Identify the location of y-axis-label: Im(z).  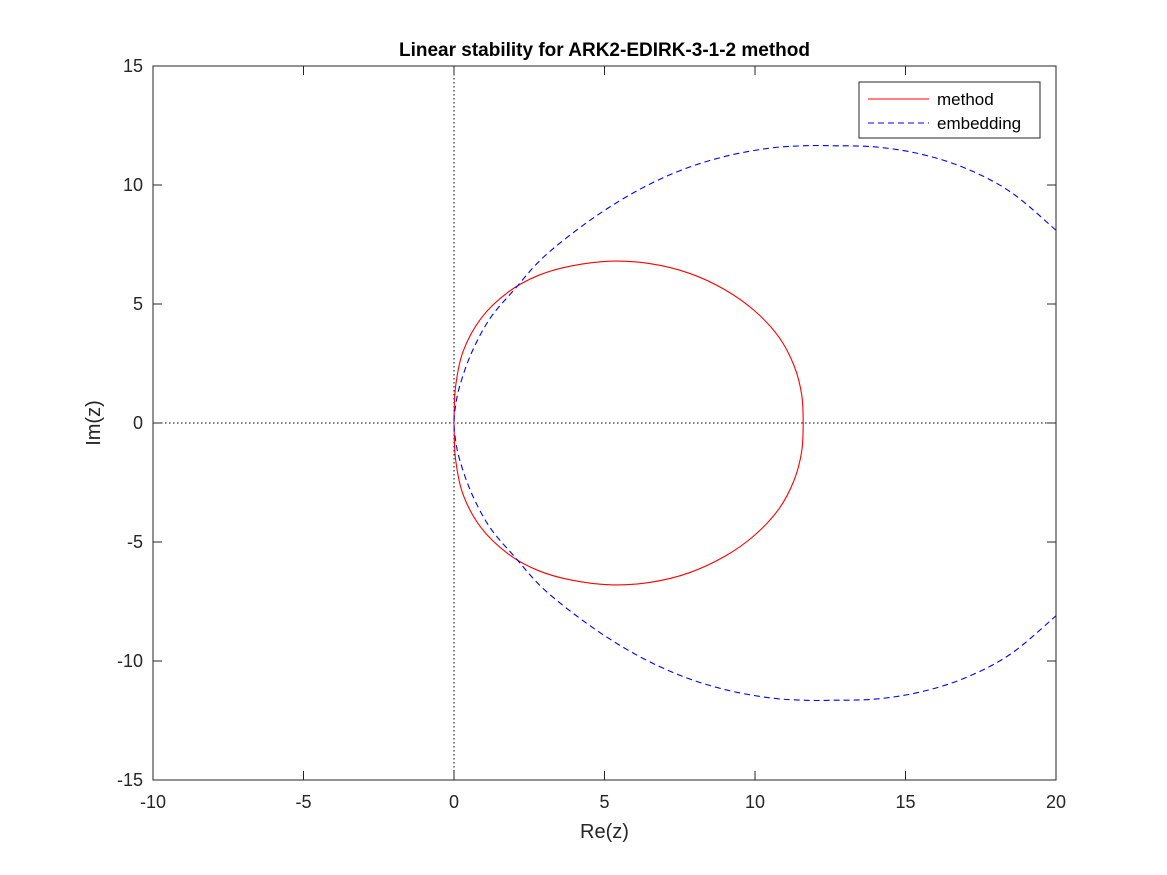
(94, 423).